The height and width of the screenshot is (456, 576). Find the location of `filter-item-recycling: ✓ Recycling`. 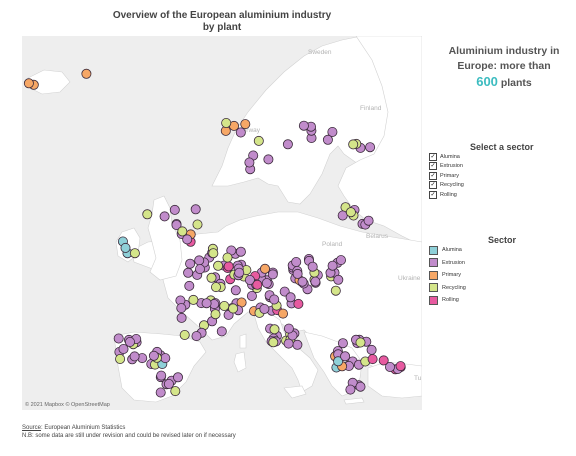

filter-item-recycling: ✓ Recycling is located at coordinates (446, 186).